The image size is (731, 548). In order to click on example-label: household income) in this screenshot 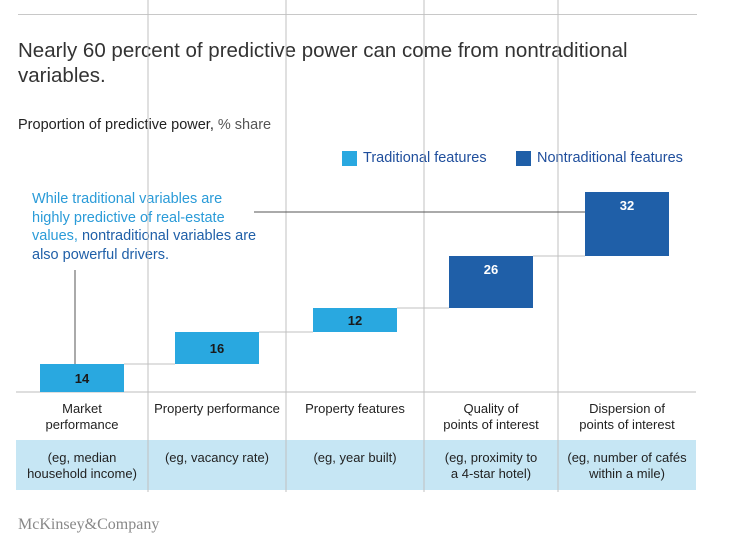, I will do `click(82, 473)`.